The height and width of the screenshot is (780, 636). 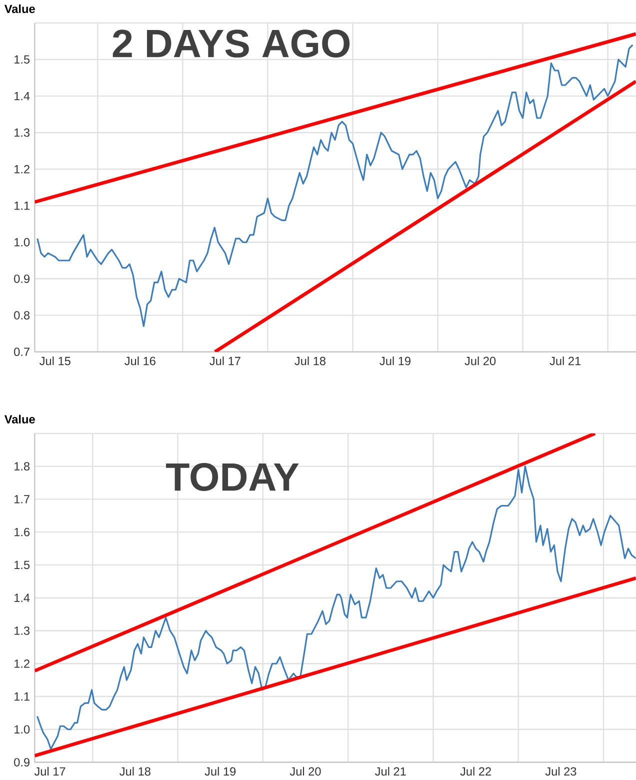 What do you see at coordinates (22, 466) in the screenshot?
I see `y-tick-label: 1.8` at bounding box center [22, 466].